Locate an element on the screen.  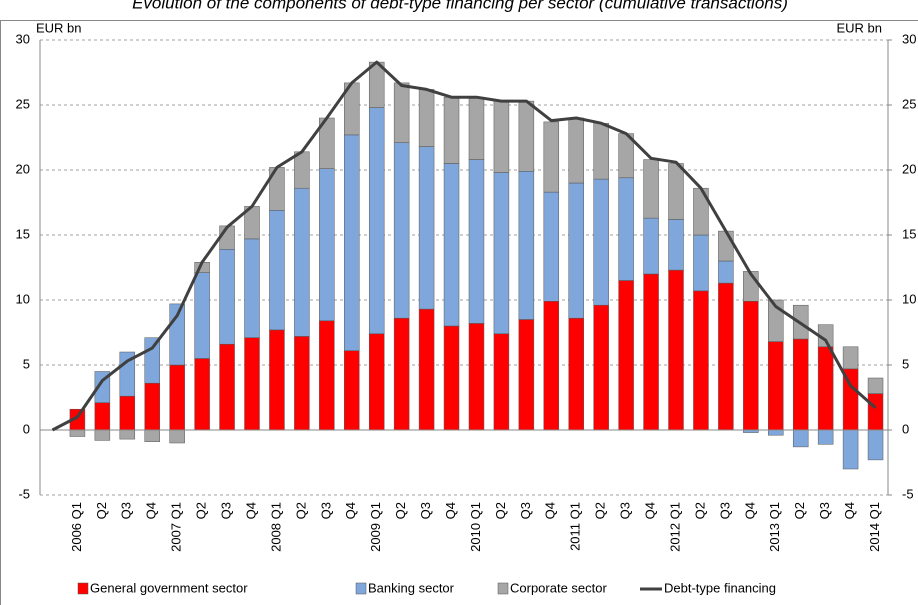
y-tick-label: 30 is located at coordinates (23, 38).